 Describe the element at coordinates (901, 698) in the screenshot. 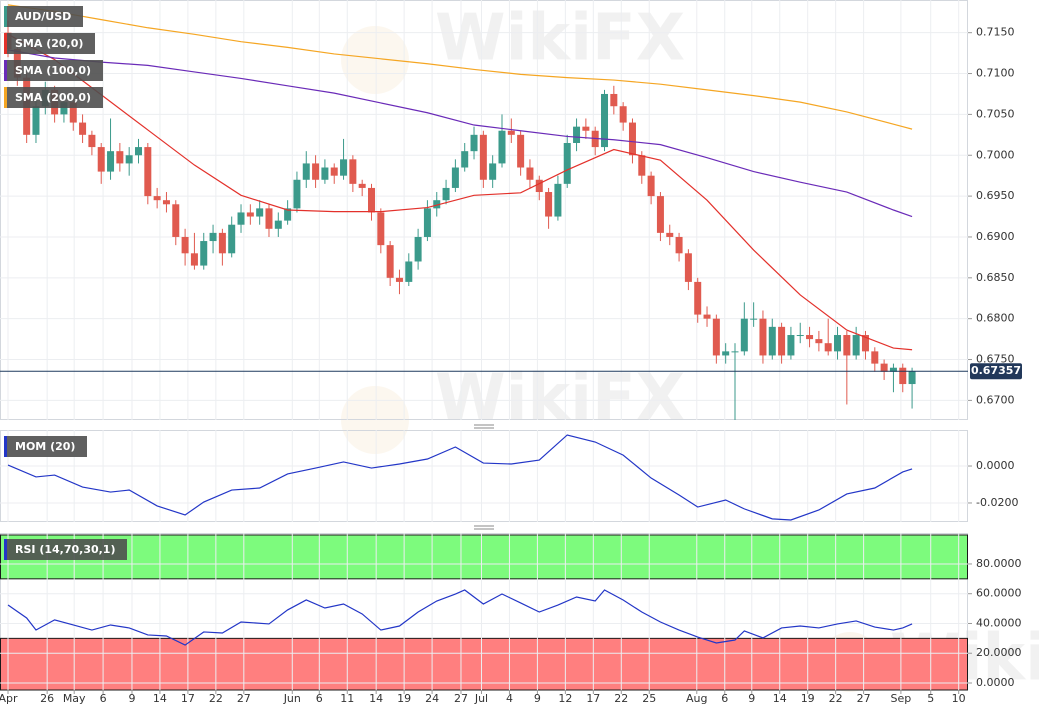

I see `x-tick-label: Sep` at that location.